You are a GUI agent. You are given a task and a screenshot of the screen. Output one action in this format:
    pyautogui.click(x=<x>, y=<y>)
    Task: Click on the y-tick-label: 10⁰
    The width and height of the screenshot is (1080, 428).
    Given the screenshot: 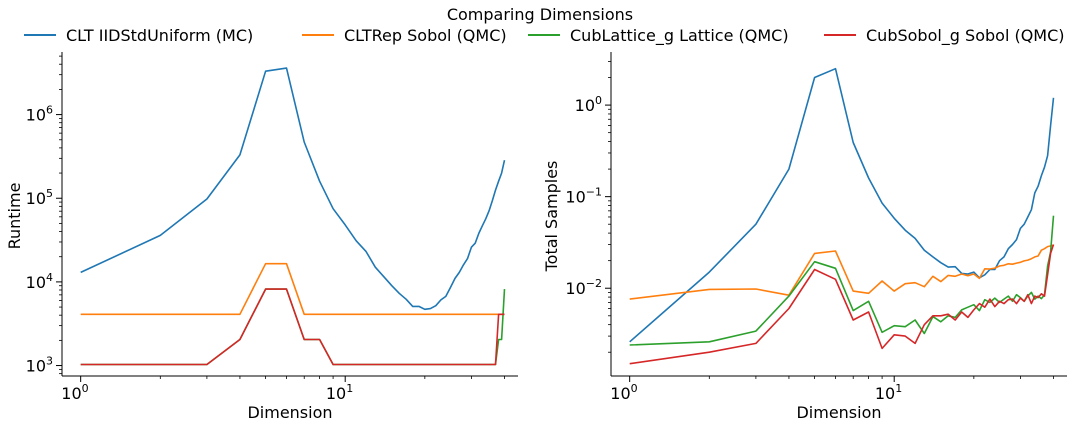 What is the action you would take?
    pyautogui.click(x=588, y=104)
    